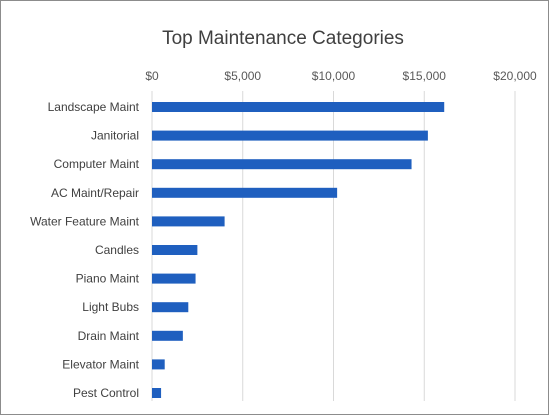 The width and height of the screenshot is (549, 416). Describe the element at coordinates (283, 38) in the screenshot. I see `chart-title: Top Maintenance Categories` at that location.